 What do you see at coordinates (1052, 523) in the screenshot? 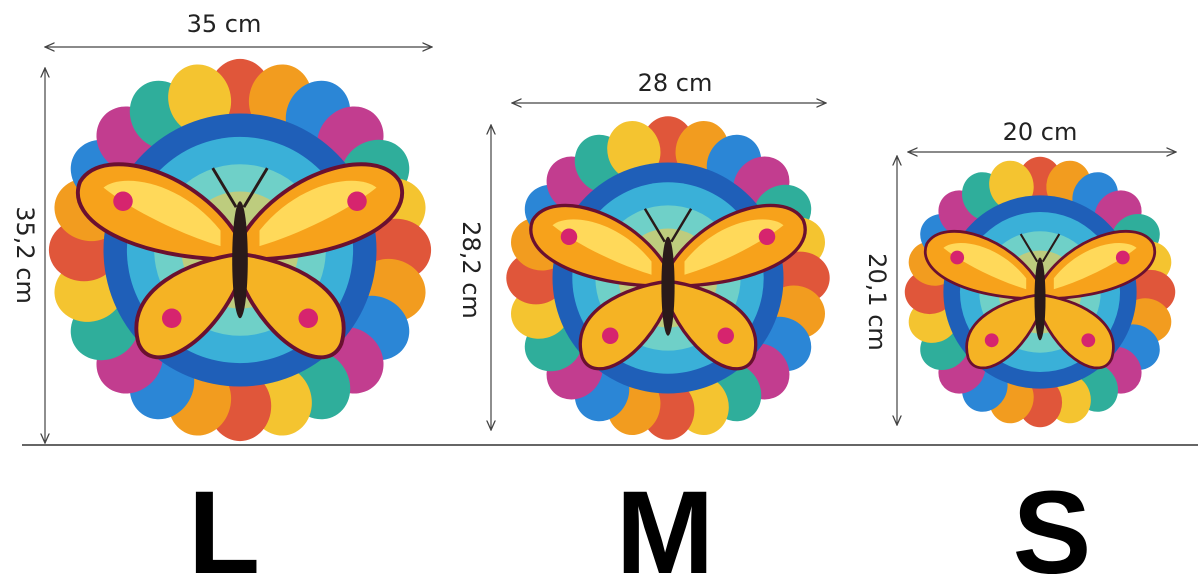
I see `size-letter: S` at bounding box center [1052, 523].